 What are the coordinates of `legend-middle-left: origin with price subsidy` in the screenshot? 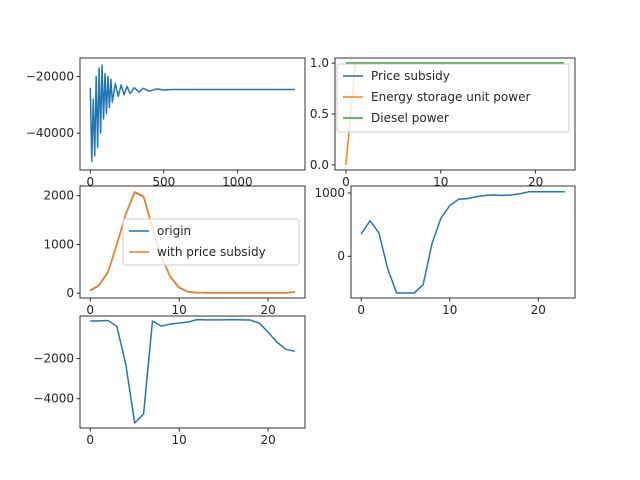 It's located at (211, 242).